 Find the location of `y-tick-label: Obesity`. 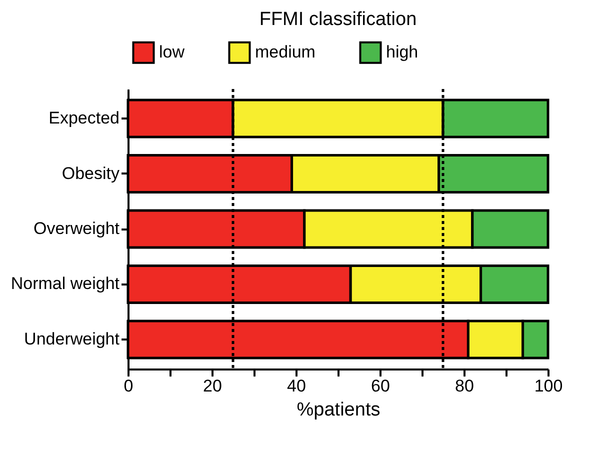

y-tick-label: Obesity is located at coordinates (91, 173).